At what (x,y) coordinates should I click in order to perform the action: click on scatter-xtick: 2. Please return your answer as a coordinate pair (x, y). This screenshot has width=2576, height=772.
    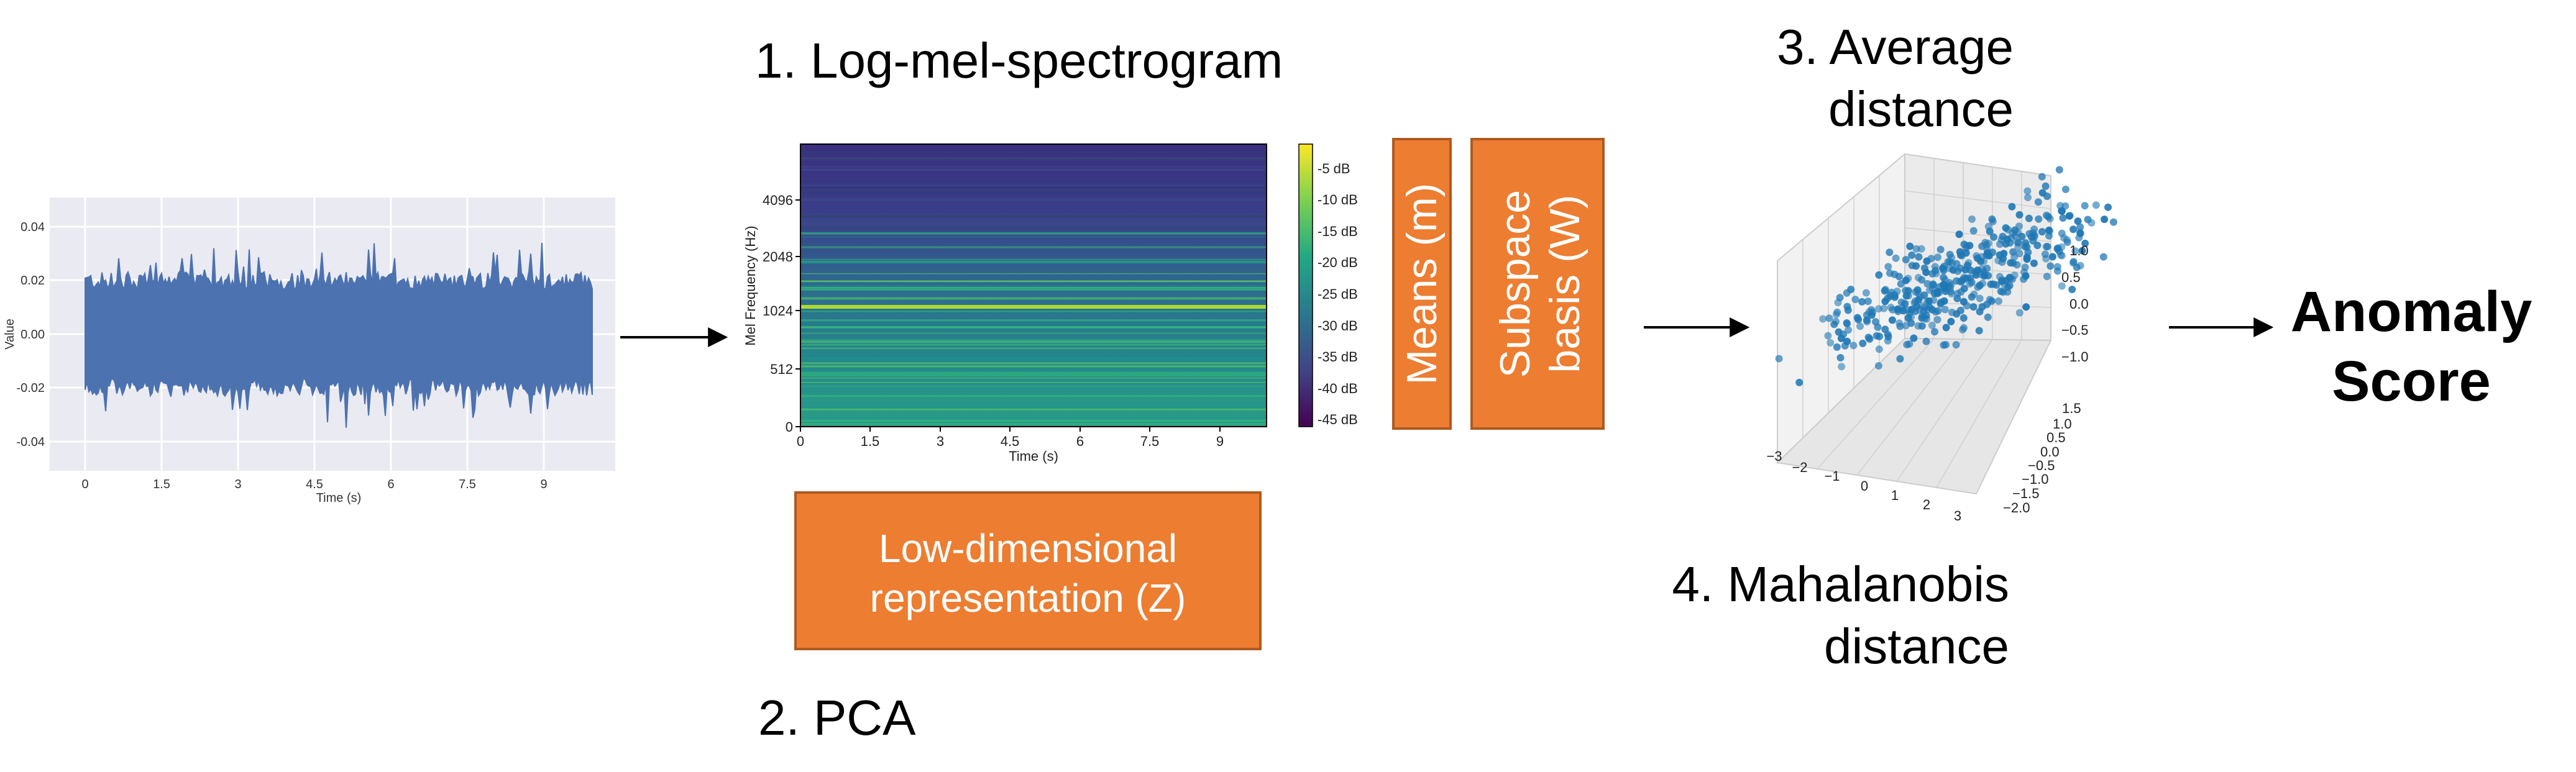
    Looking at the image, I should click on (1926, 504).